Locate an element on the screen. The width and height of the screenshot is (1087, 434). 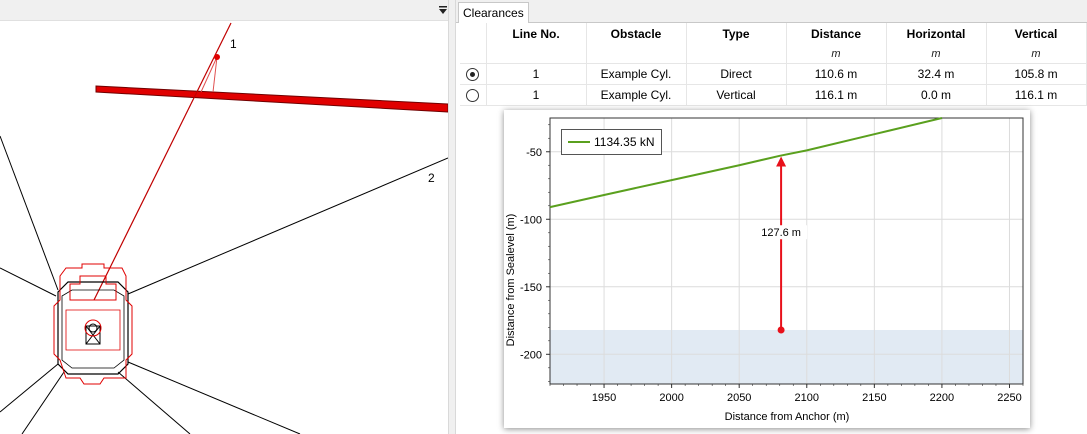
turret-cross is located at coordinates (93, 335).